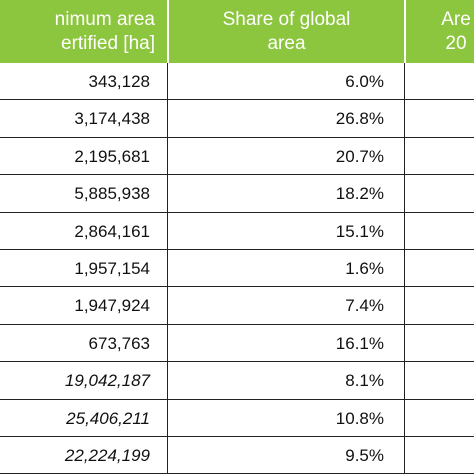  I want to click on area-cell: 5,885,938, so click(112, 194).